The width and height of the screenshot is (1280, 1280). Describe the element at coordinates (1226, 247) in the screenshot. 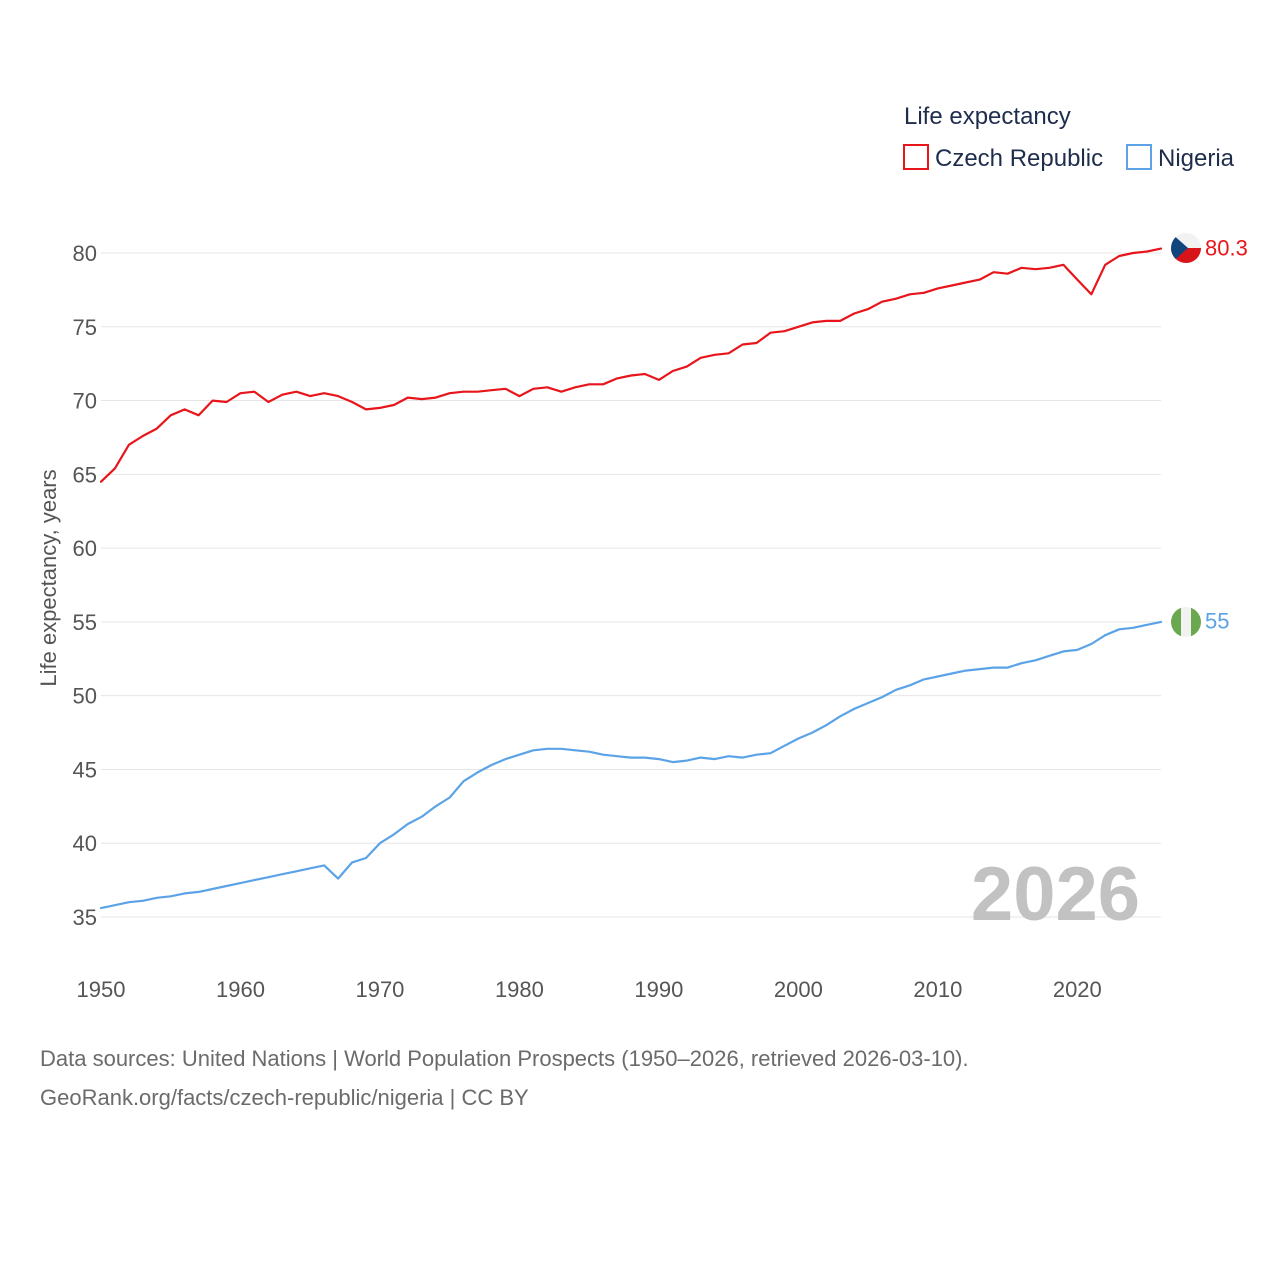

I see `end-value-label-czech-republic: 80.3` at that location.